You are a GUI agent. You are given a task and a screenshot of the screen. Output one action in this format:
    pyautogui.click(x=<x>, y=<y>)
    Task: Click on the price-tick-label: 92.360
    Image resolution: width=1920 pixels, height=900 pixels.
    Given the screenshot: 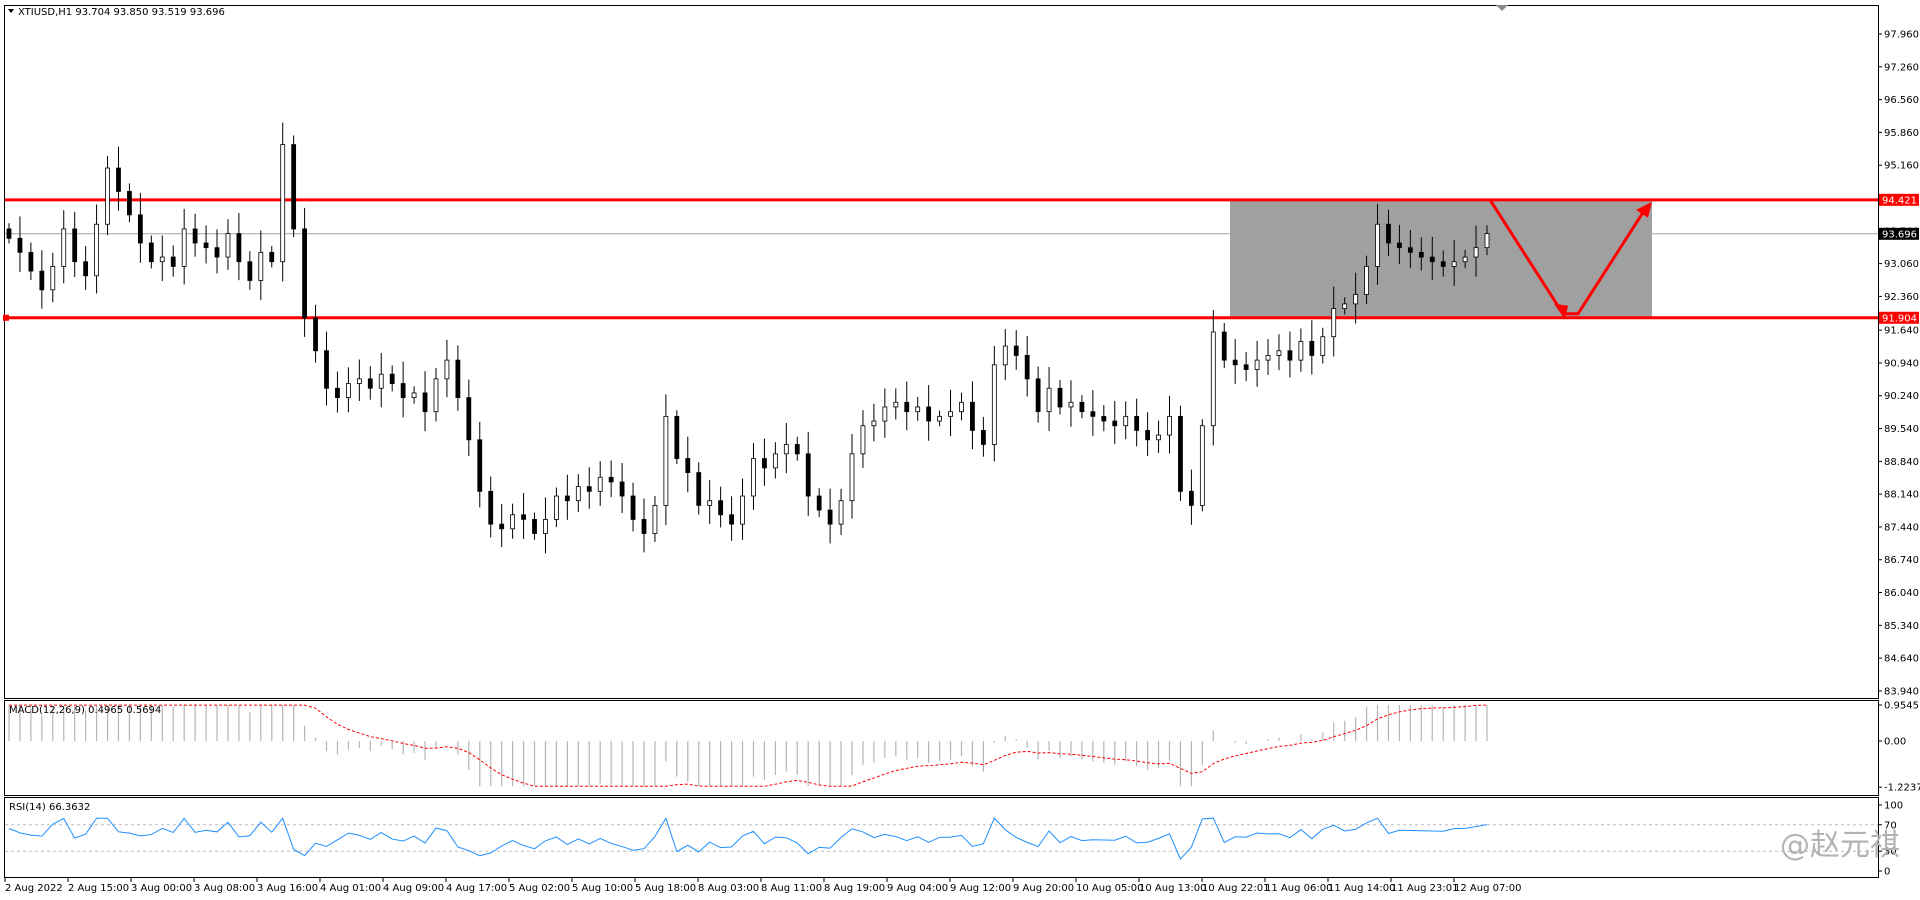 What is the action you would take?
    pyautogui.click(x=1901, y=297)
    